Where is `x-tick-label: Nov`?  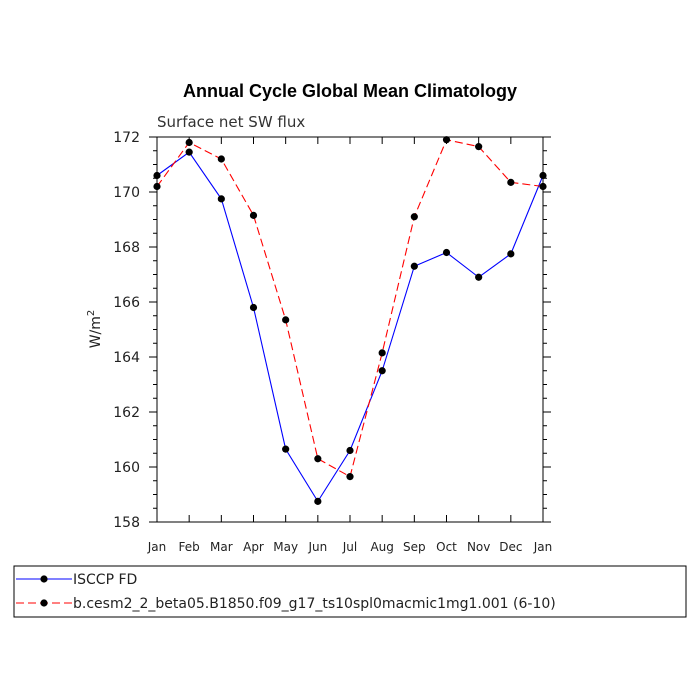 x-tick-label: Nov is located at coordinates (478, 547).